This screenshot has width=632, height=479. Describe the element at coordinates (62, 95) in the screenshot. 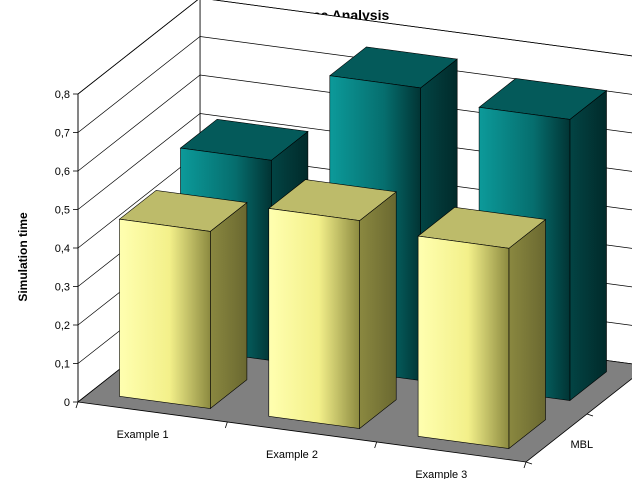

I see `y-tick-label: 0,8` at that location.